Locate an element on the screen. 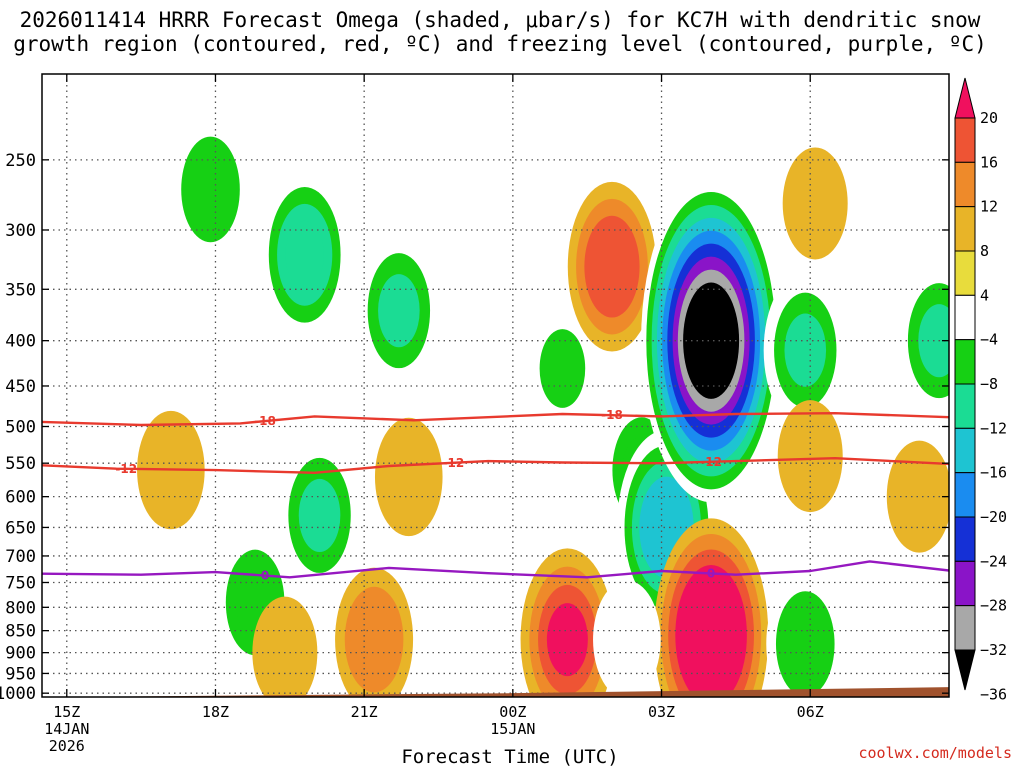 The image size is (1024, 768). colorbar-label: −20 is located at coordinates (993, 517).